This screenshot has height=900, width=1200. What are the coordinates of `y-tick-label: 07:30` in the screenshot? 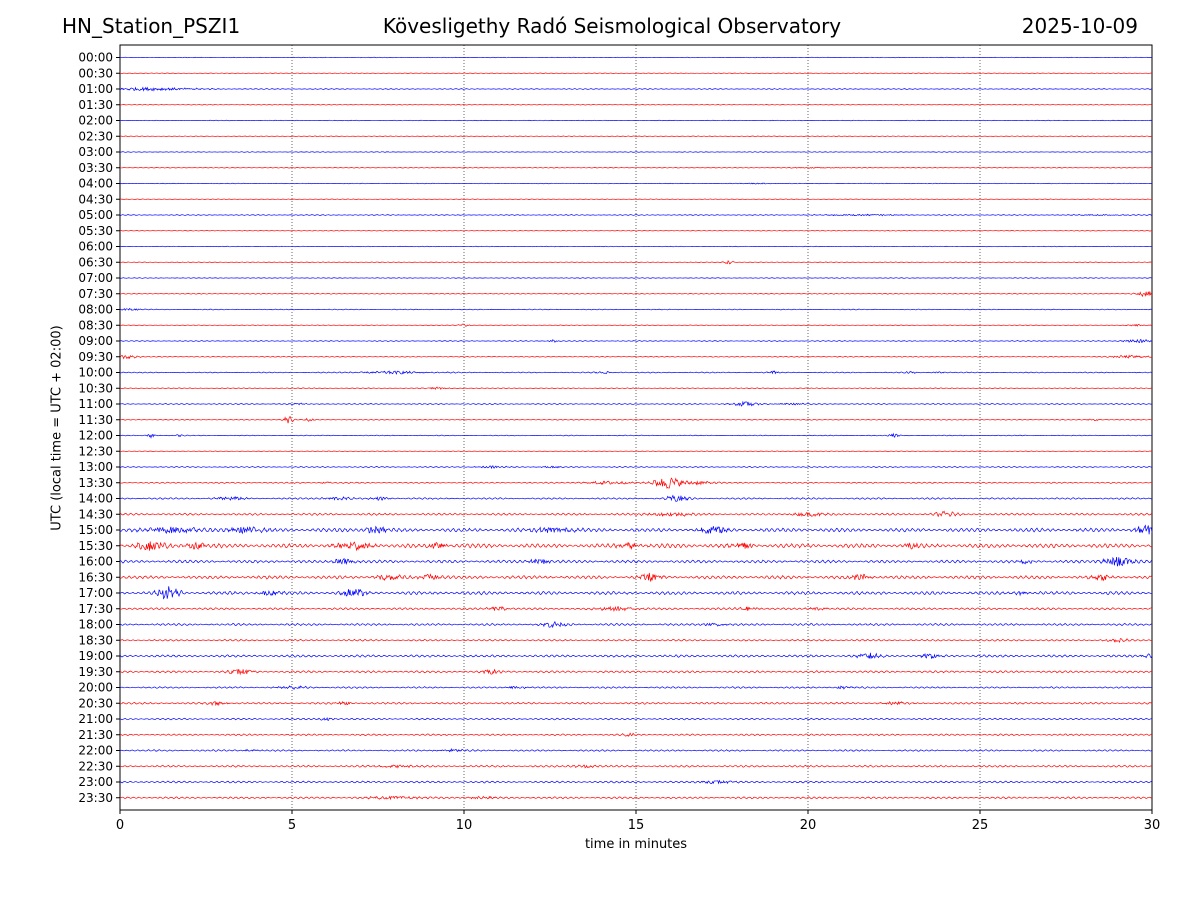 It's located at (95, 294).